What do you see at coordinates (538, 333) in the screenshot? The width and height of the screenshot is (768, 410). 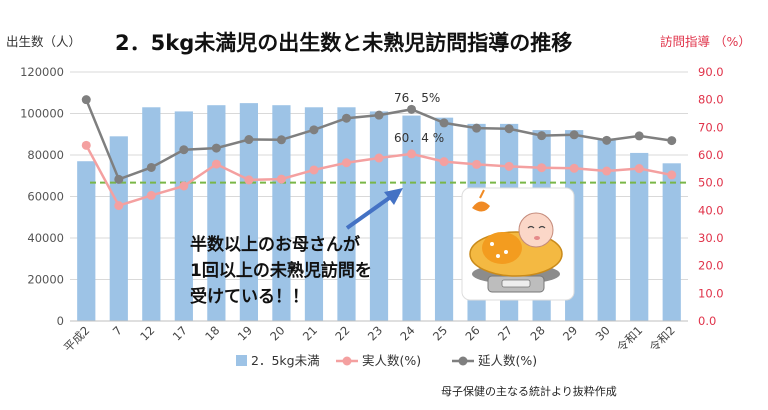 I see `x-tick-label: 28` at bounding box center [538, 333].